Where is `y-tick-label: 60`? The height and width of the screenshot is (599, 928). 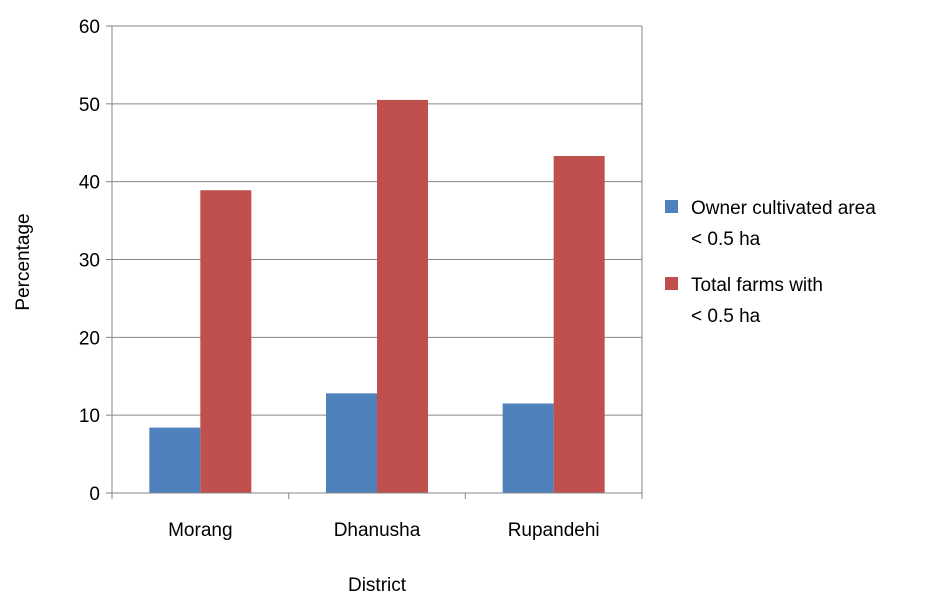
y-tick-label: 60 is located at coordinates (89, 27).